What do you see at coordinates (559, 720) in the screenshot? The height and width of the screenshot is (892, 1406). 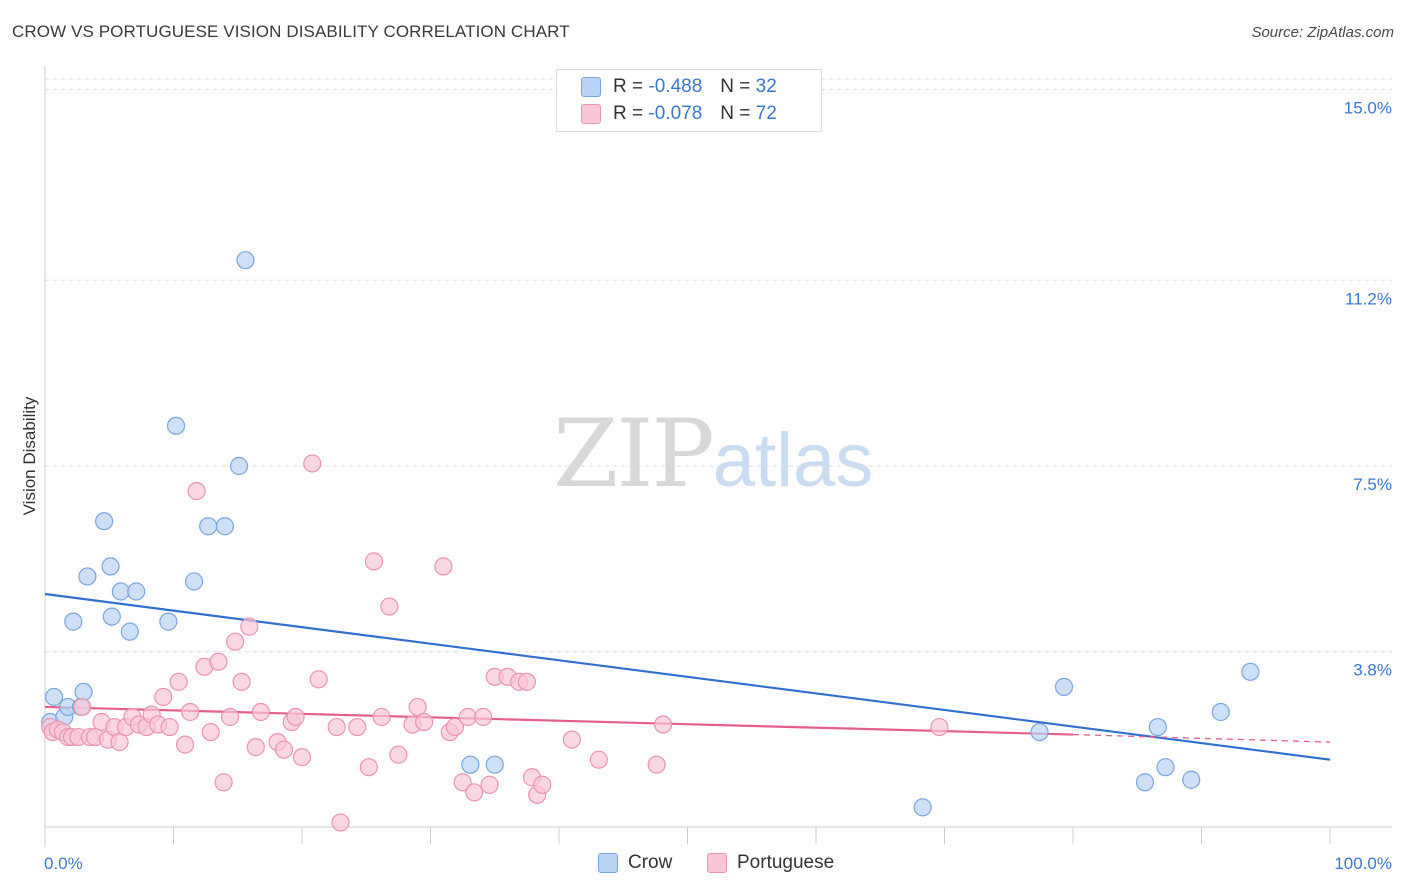 I see `portuguese-trend-line` at bounding box center [559, 720].